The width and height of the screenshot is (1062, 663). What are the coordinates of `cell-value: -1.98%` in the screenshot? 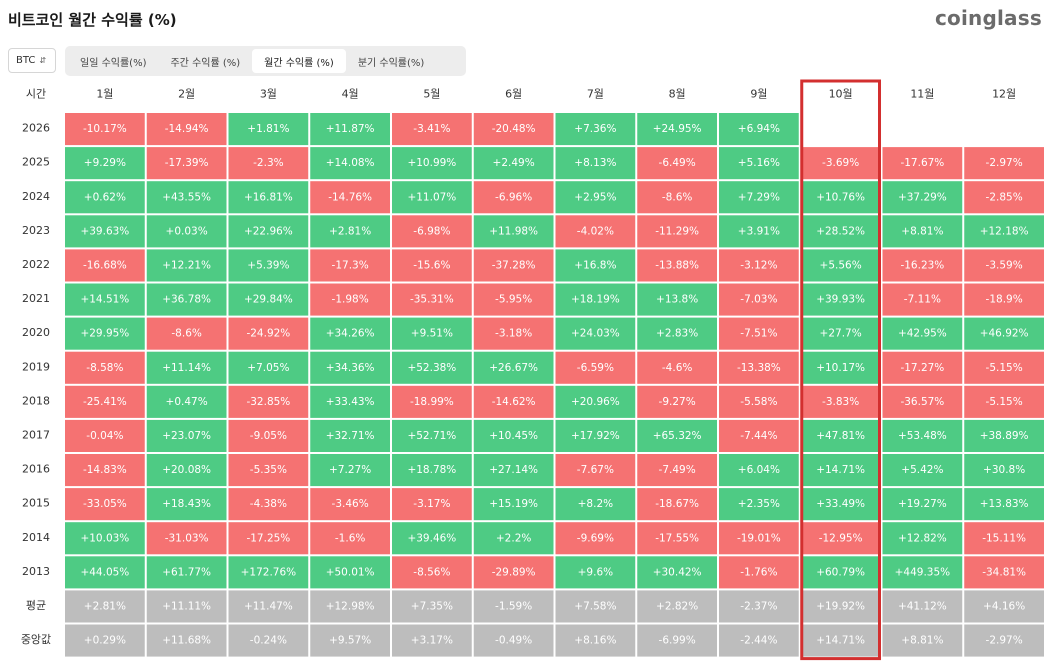 It's located at (350, 300).